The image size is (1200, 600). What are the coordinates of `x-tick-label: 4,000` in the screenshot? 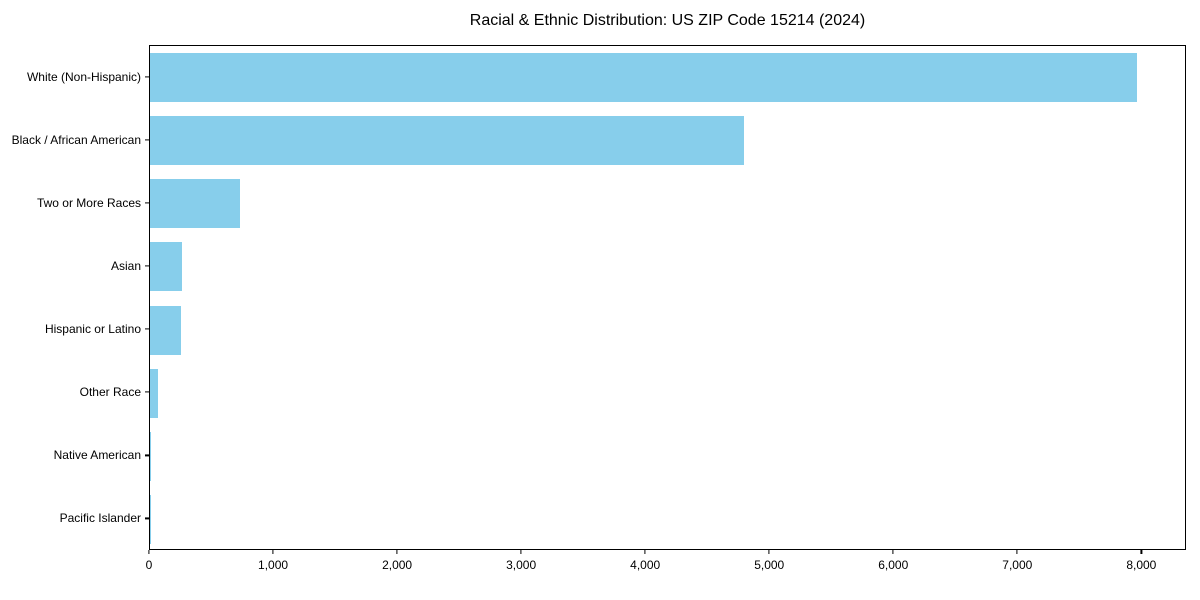 It's located at (645, 565).